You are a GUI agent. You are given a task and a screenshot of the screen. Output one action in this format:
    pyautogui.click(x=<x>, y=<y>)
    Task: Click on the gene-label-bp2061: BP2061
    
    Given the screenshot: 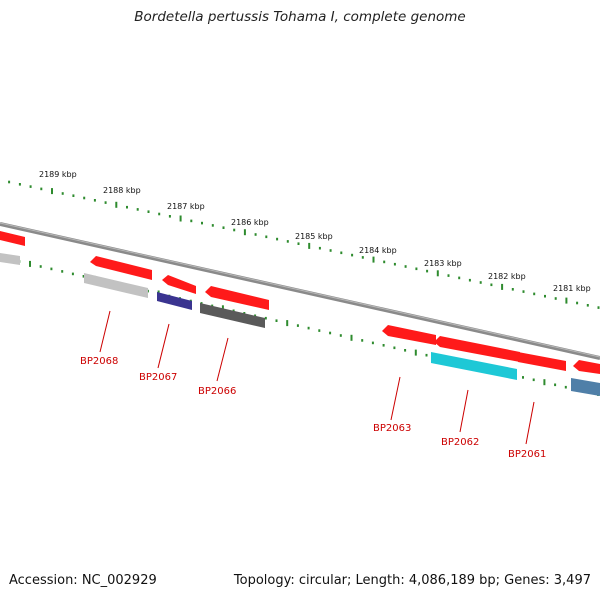 What is the action you would take?
    pyautogui.click(x=527, y=454)
    